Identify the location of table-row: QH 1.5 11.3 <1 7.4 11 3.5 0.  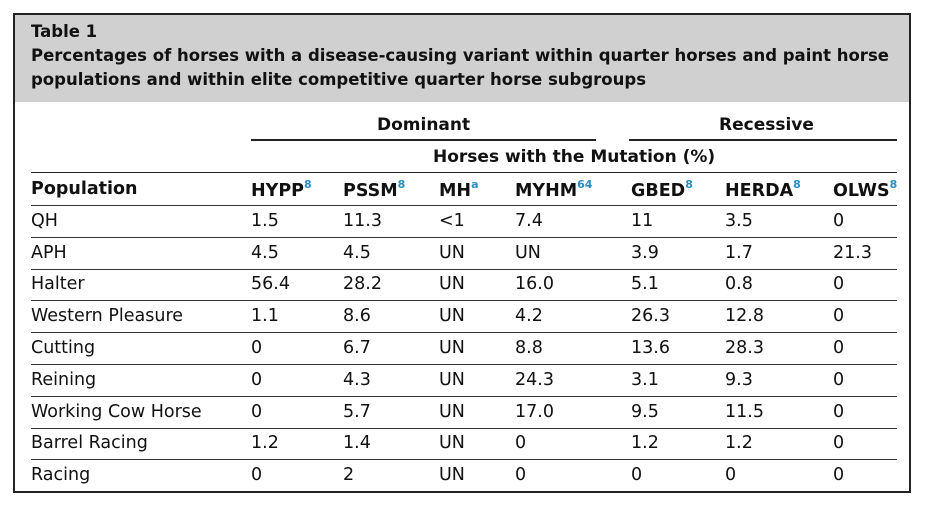
(464, 222).